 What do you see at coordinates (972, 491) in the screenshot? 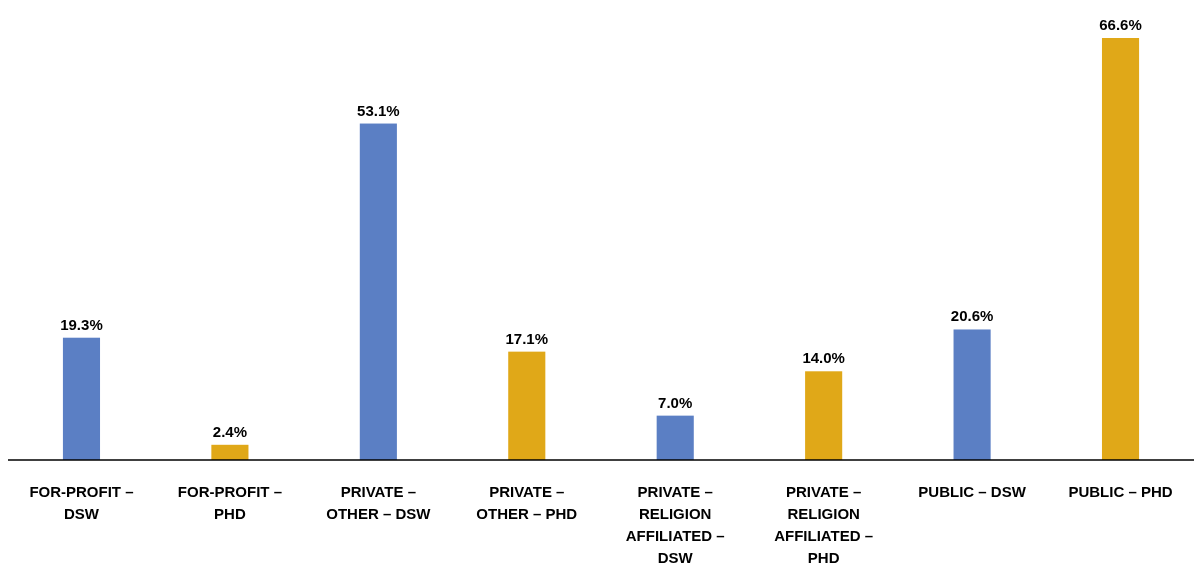
I see `x-tick-label: PUBLIC – DSW` at bounding box center [972, 491].